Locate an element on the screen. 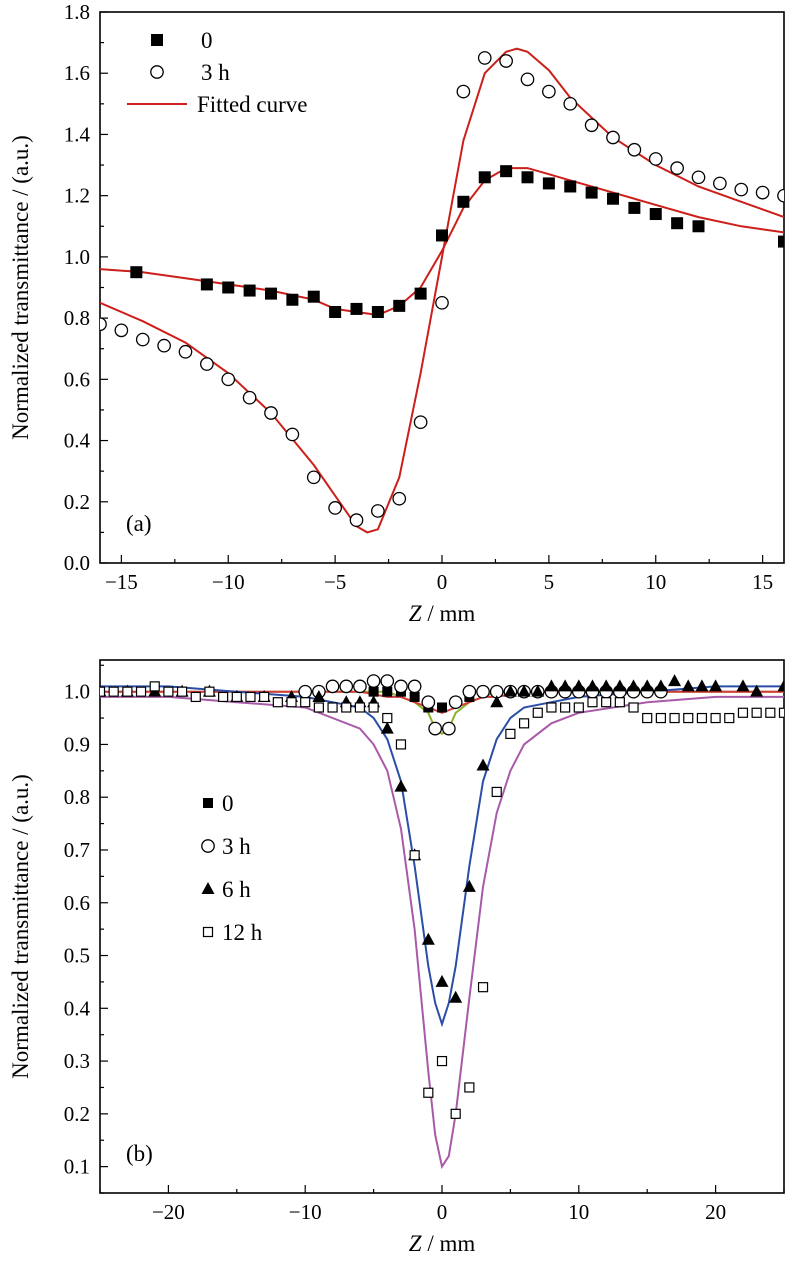 This screenshot has width=800, height=1275. y-axis-title: Normalized transmittance / (a.u.) is located at coordinates (20, 287).